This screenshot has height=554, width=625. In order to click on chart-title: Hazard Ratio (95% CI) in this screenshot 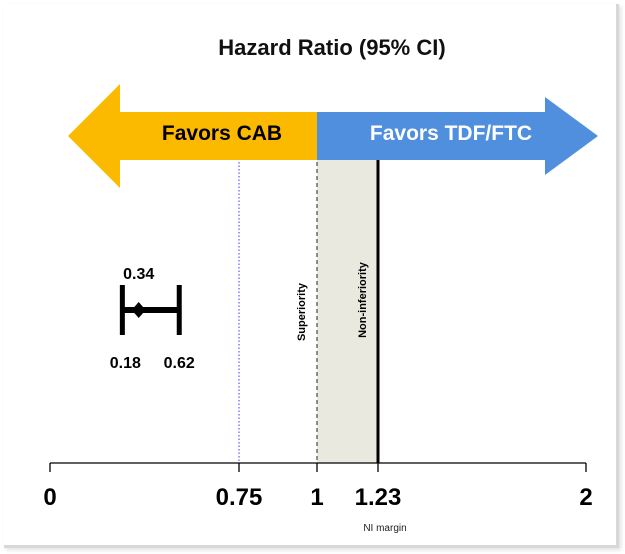, I will do `click(331, 47)`.